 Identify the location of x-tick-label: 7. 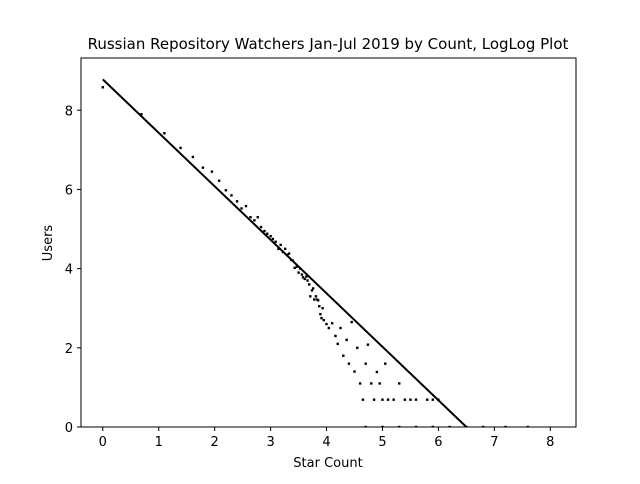
(494, 442).